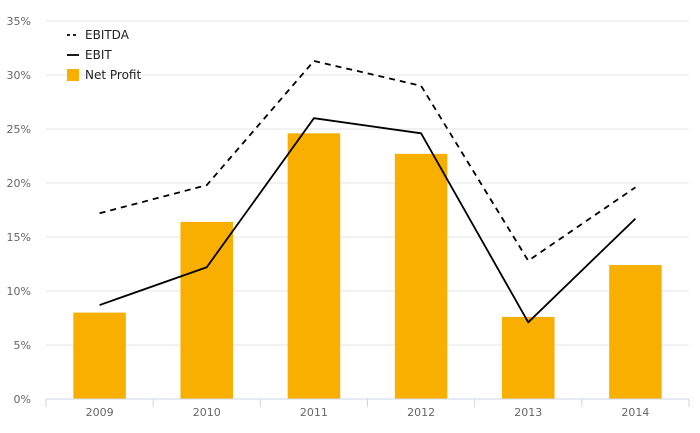 This screenshot has width=700, height=433. I want to click on y-axis: 0% 5% 10% 15% 20% 25% 30% 35%, so click(19, 210).